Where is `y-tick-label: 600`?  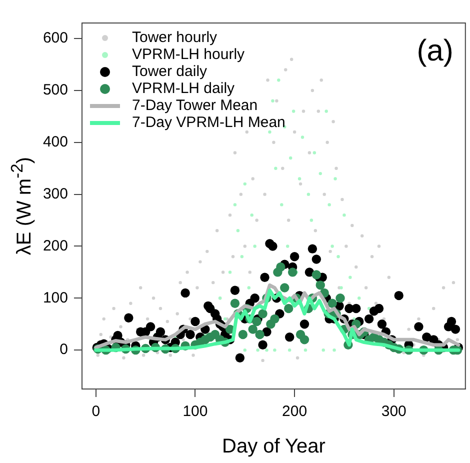
y-tick-label: 600 is located at coordinates (55, 38).